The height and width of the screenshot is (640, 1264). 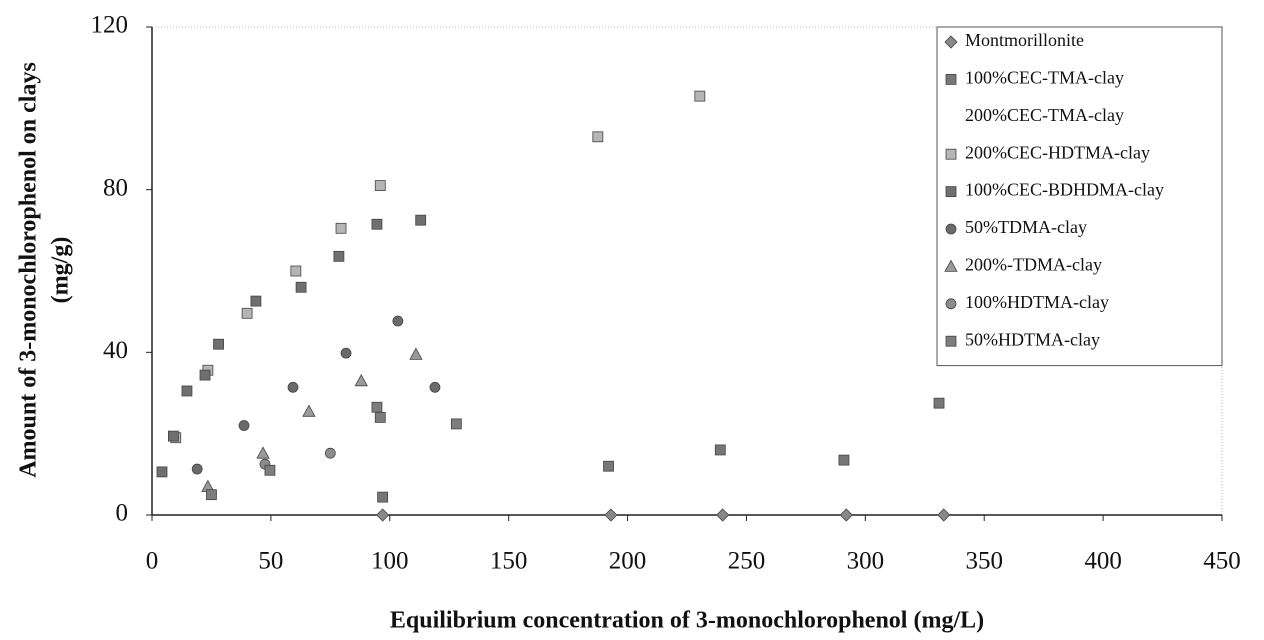 What do you see at coordinates (984, 561) in the screenshot?
I see `x-tick-label: 350` at bounding box center [984, 561].